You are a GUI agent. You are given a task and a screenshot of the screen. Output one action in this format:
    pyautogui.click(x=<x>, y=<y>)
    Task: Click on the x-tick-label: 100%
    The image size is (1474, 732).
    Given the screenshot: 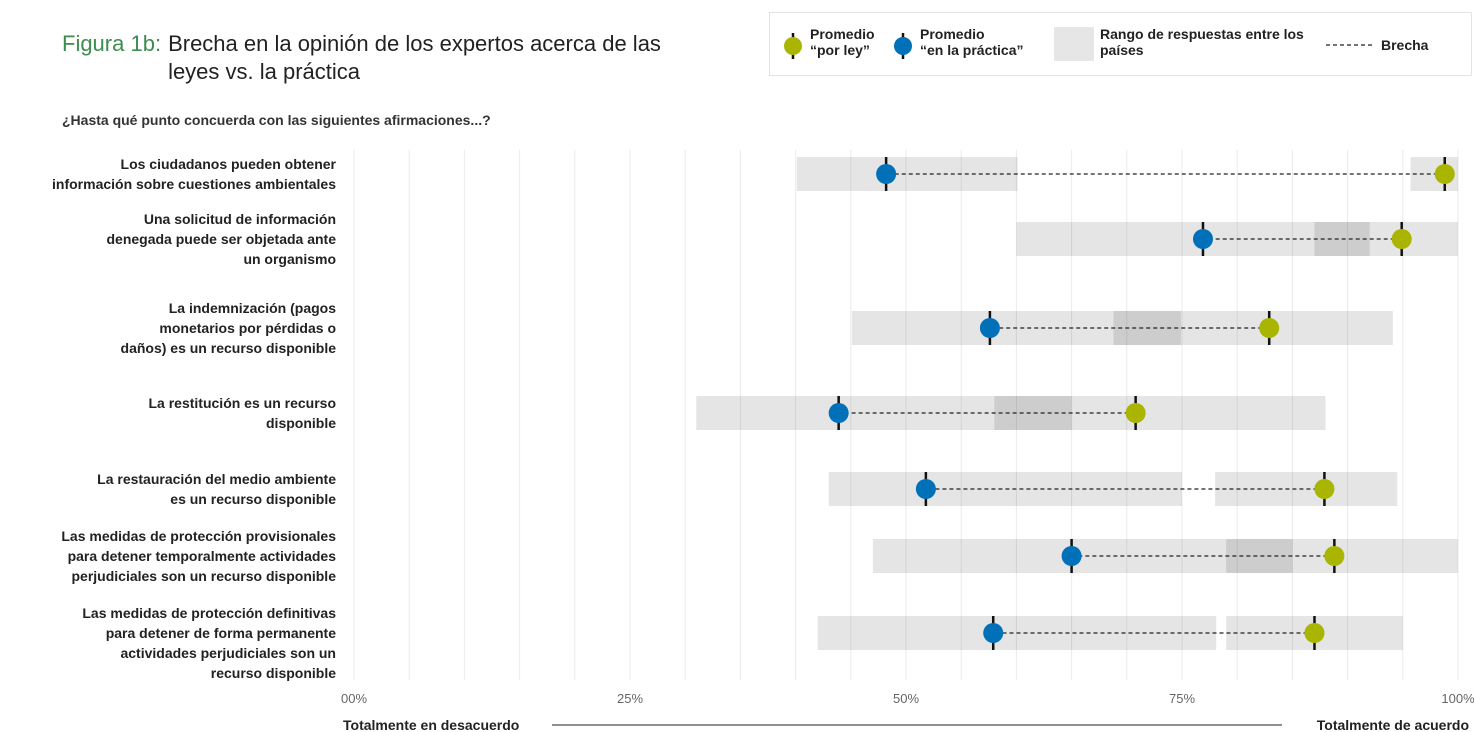 What is the action you would take?
    pyautogui.click(x=1457, y=698)
    